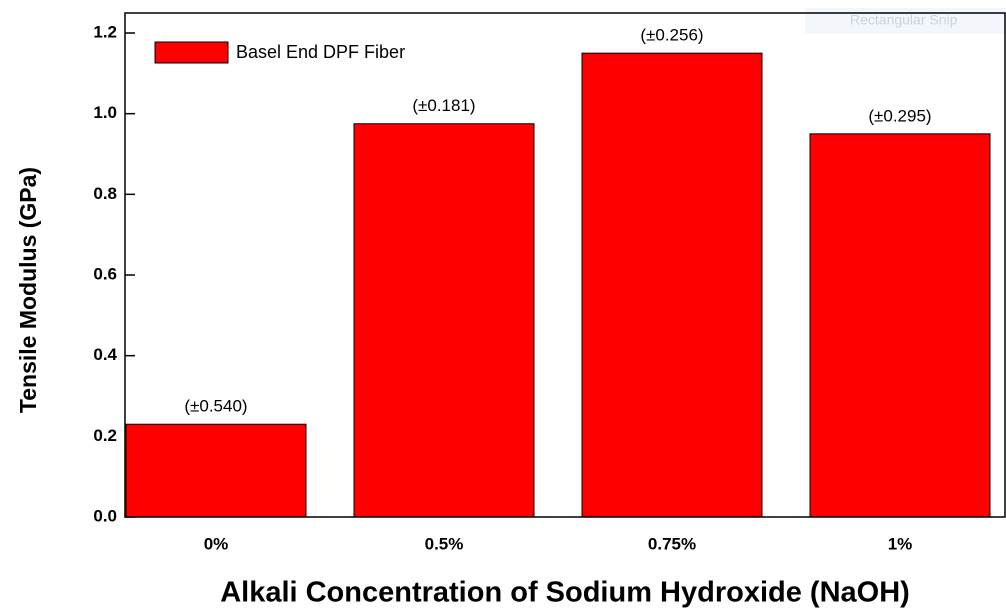 The image size is (1006, 610). What do you see at coordinates (216, 543) in the screenshot?
I see `x-tick-label: 0%` at bounding box center [216, 543].